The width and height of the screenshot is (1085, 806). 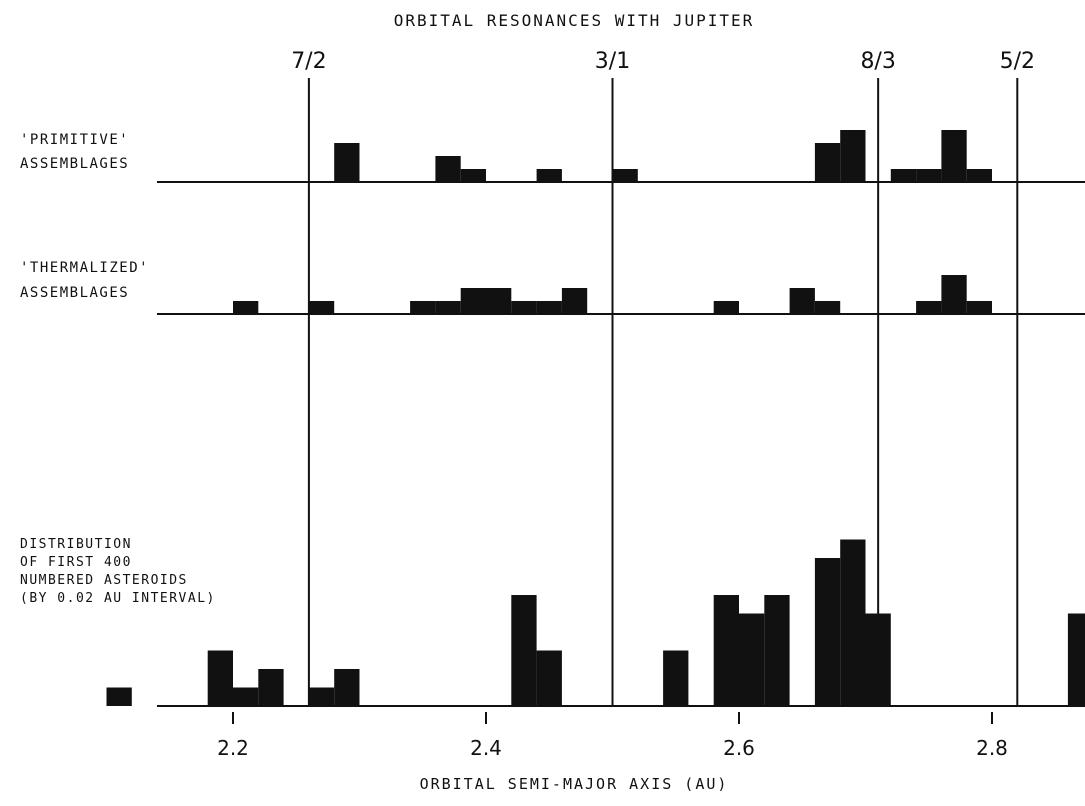 What do you see at coordinates (552, 156) in the screenshot?
I see `series-panel: 'PRIMITIVE' ASSEMBLAGES` at bounding box center [552, 156].